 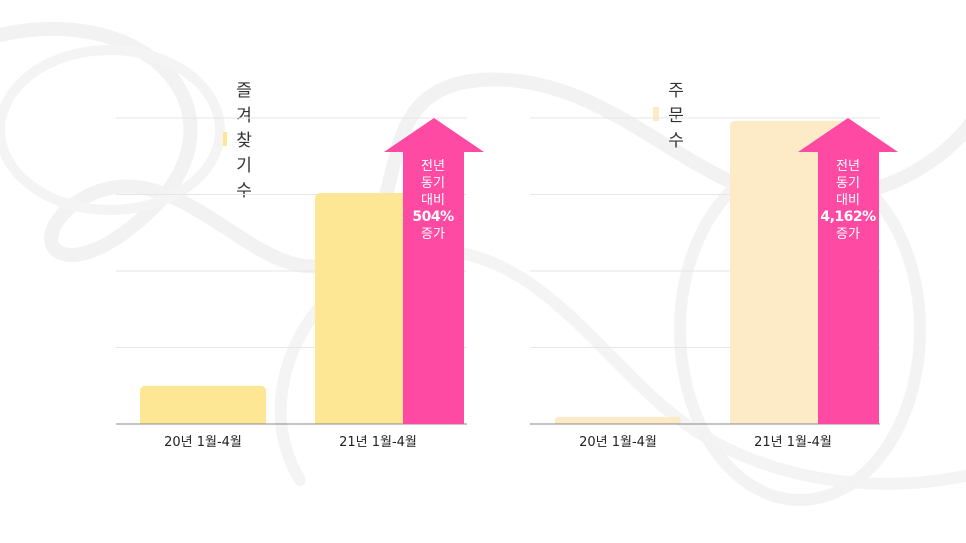 I want to click on orders-legend: 주문 수, so click(x=672, y=113).